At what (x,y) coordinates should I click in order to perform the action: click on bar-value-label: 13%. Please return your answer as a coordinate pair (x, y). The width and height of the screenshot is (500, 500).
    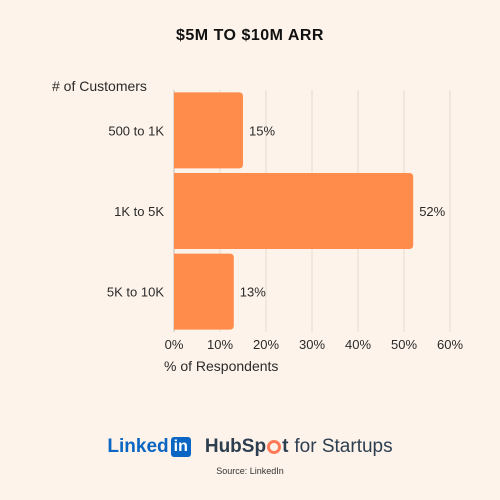
    Looking at the image, I should click on (253, 292).